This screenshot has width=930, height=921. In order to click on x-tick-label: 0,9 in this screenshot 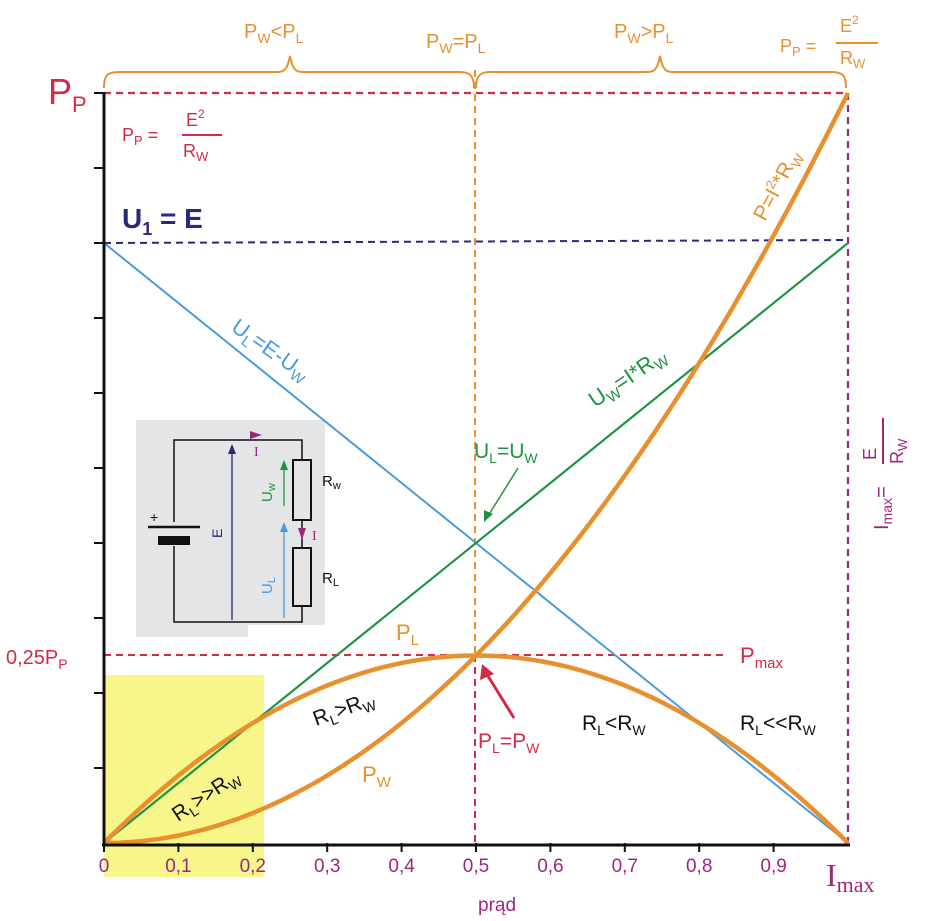, I will do `click(773, 866)`.